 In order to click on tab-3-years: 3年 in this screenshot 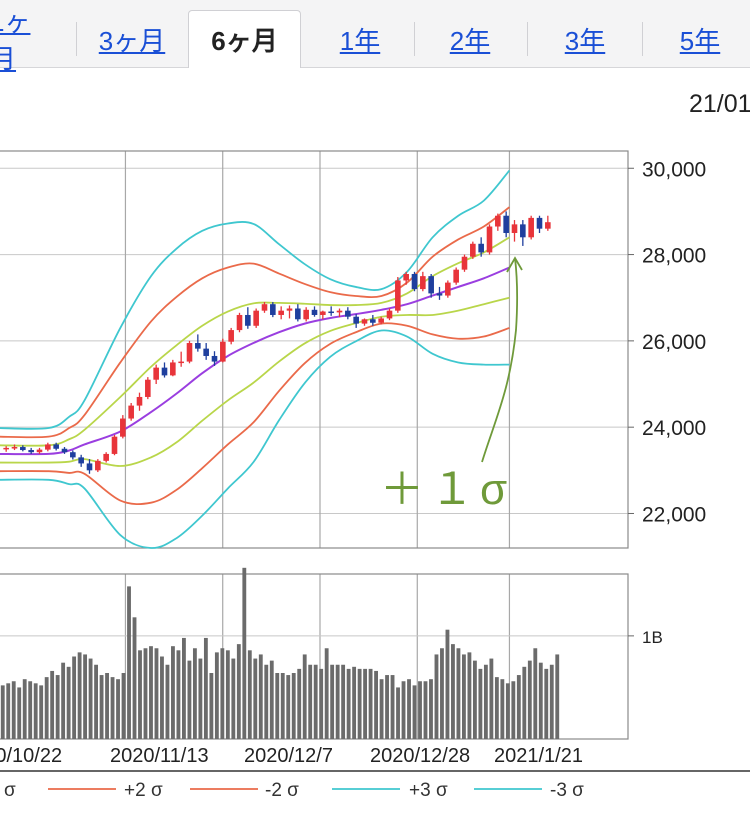, I will do `click(585, 40)`.